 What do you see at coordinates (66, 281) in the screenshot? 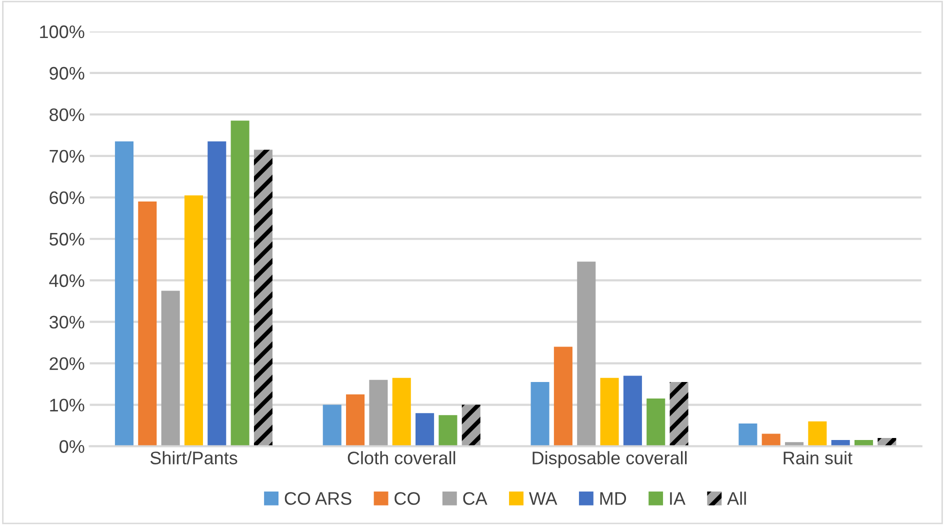
I see `y-tick-label: 40%` at bounding box center [66, 281].